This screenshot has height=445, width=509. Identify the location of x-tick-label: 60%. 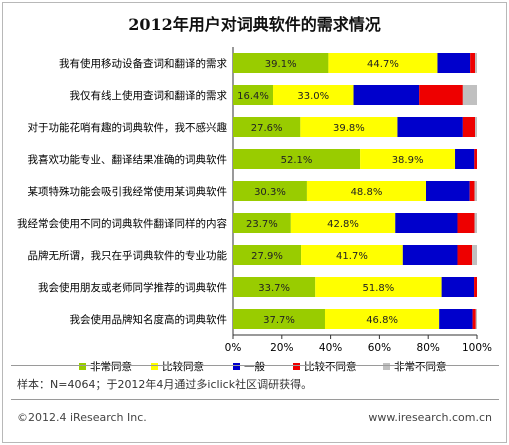
(379, 348).